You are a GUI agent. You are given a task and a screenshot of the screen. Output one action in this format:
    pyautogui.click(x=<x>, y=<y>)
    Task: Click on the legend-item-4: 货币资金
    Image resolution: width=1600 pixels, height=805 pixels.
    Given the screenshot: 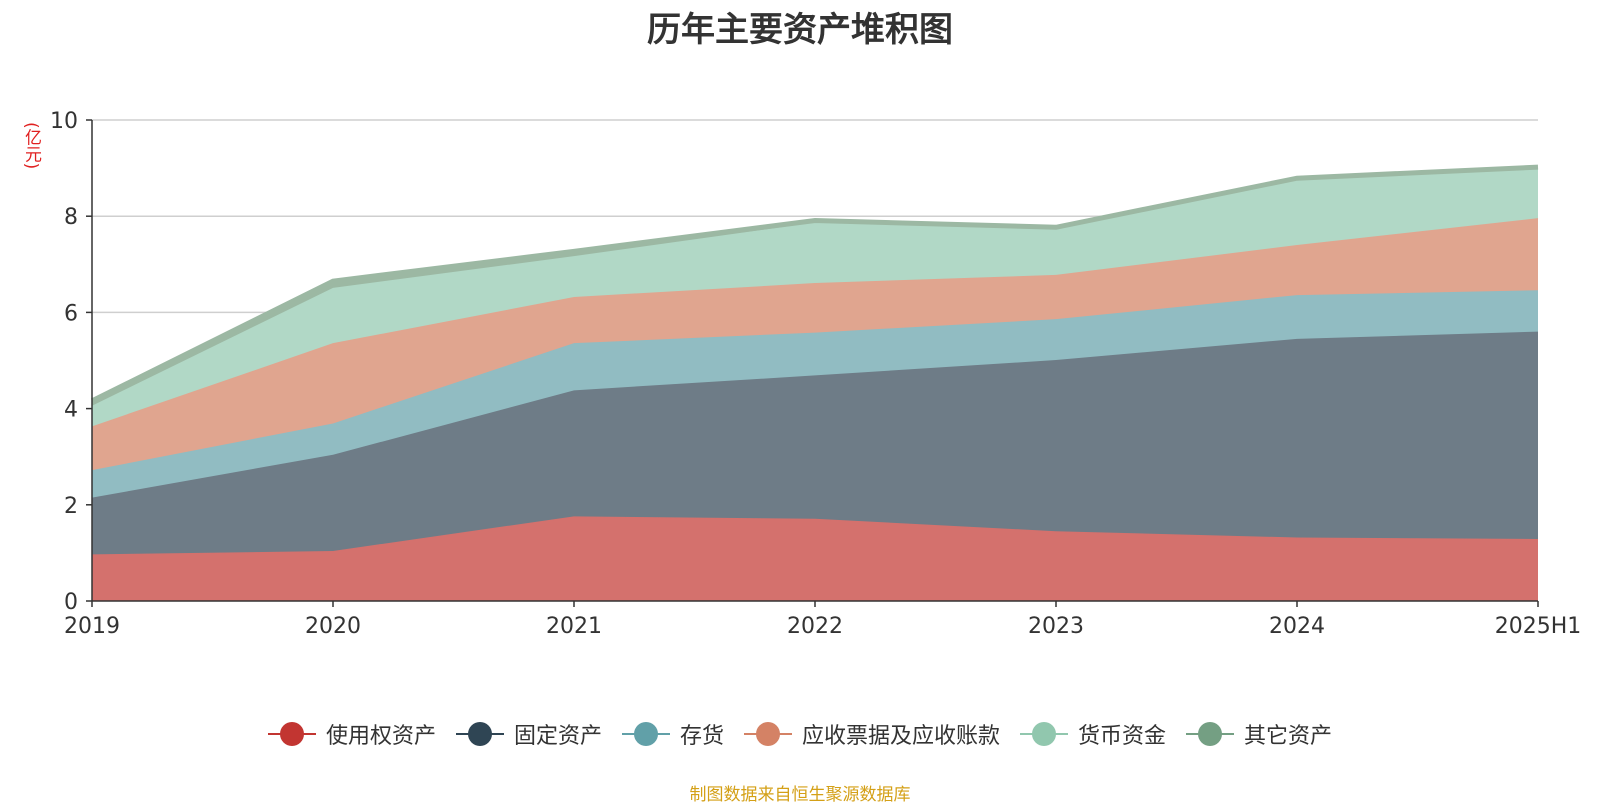 What is the action you would take?
    pyautogui.click(x=1093, y=734)
    